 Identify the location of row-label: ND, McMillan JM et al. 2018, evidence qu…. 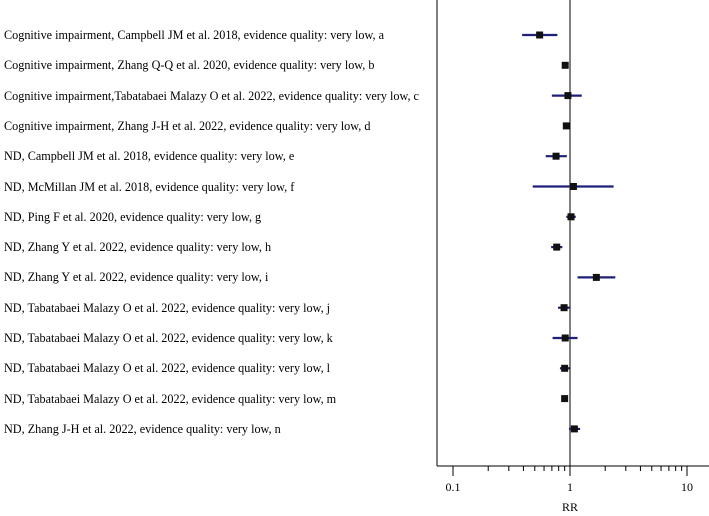
(149, 186).